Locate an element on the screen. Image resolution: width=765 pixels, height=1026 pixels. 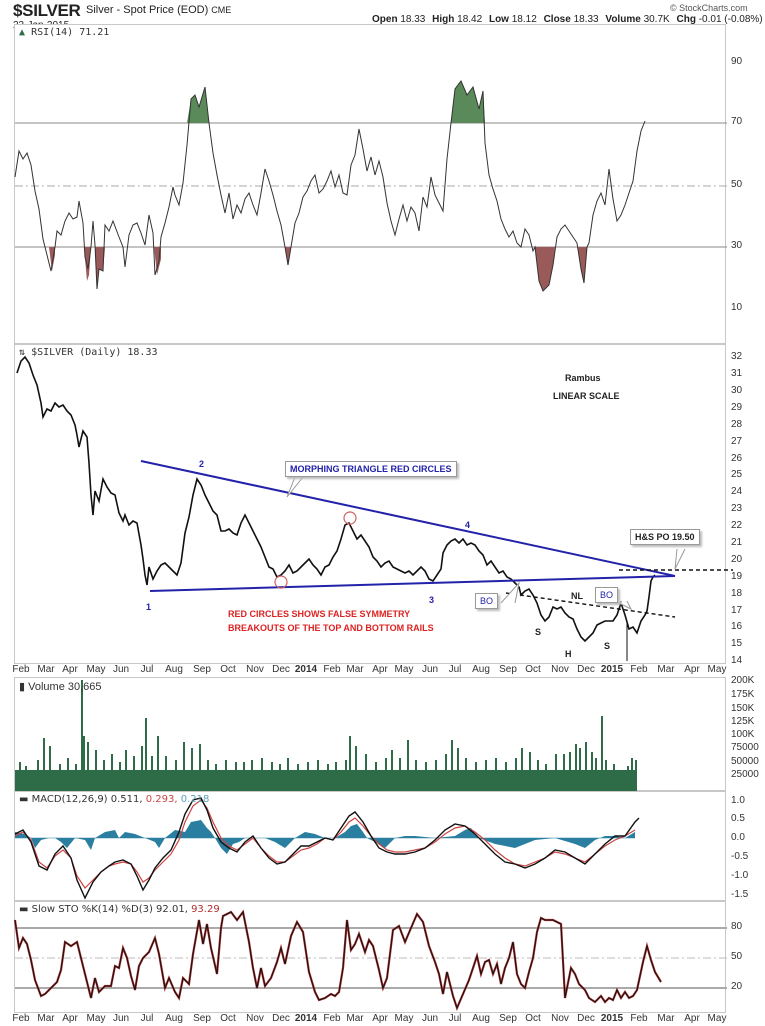
macd-ytick: -1.0 is located at coordinates (740, 875).